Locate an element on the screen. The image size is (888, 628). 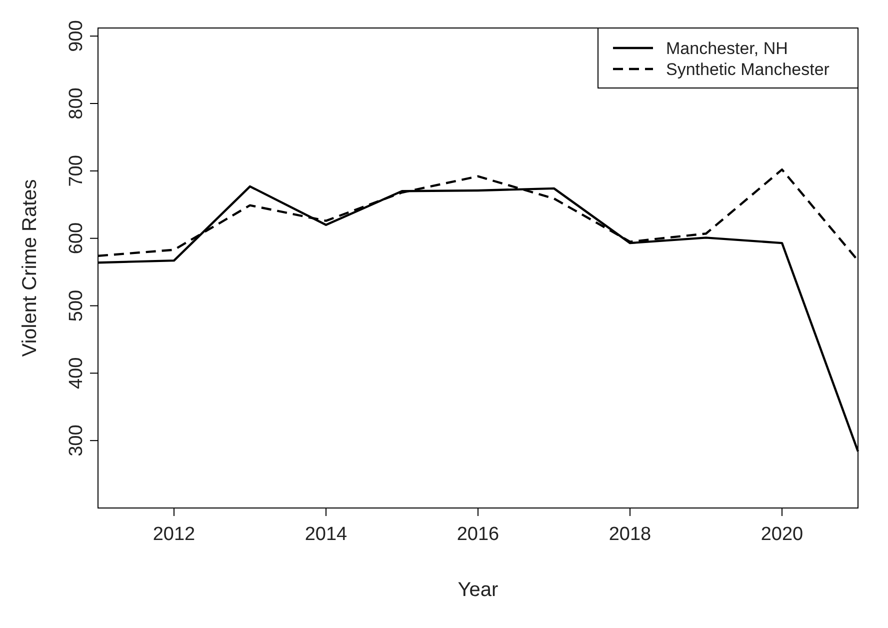
y-tick-label: 400 is located at coordinates (76, 373).